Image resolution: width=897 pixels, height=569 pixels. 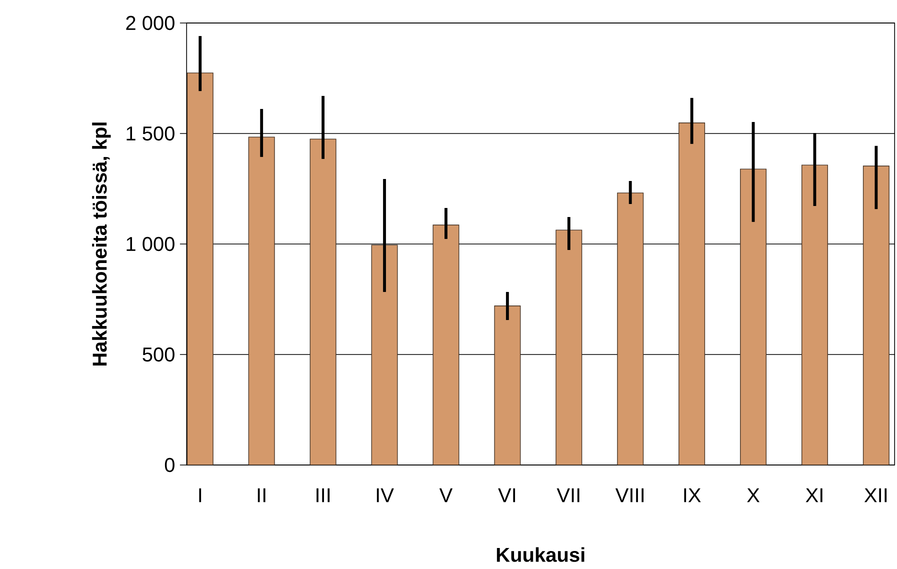 What do you see at coordinates (200, 495) in the screenshot?
I see `x-tick-label: I` at bounding box center [200, 495].